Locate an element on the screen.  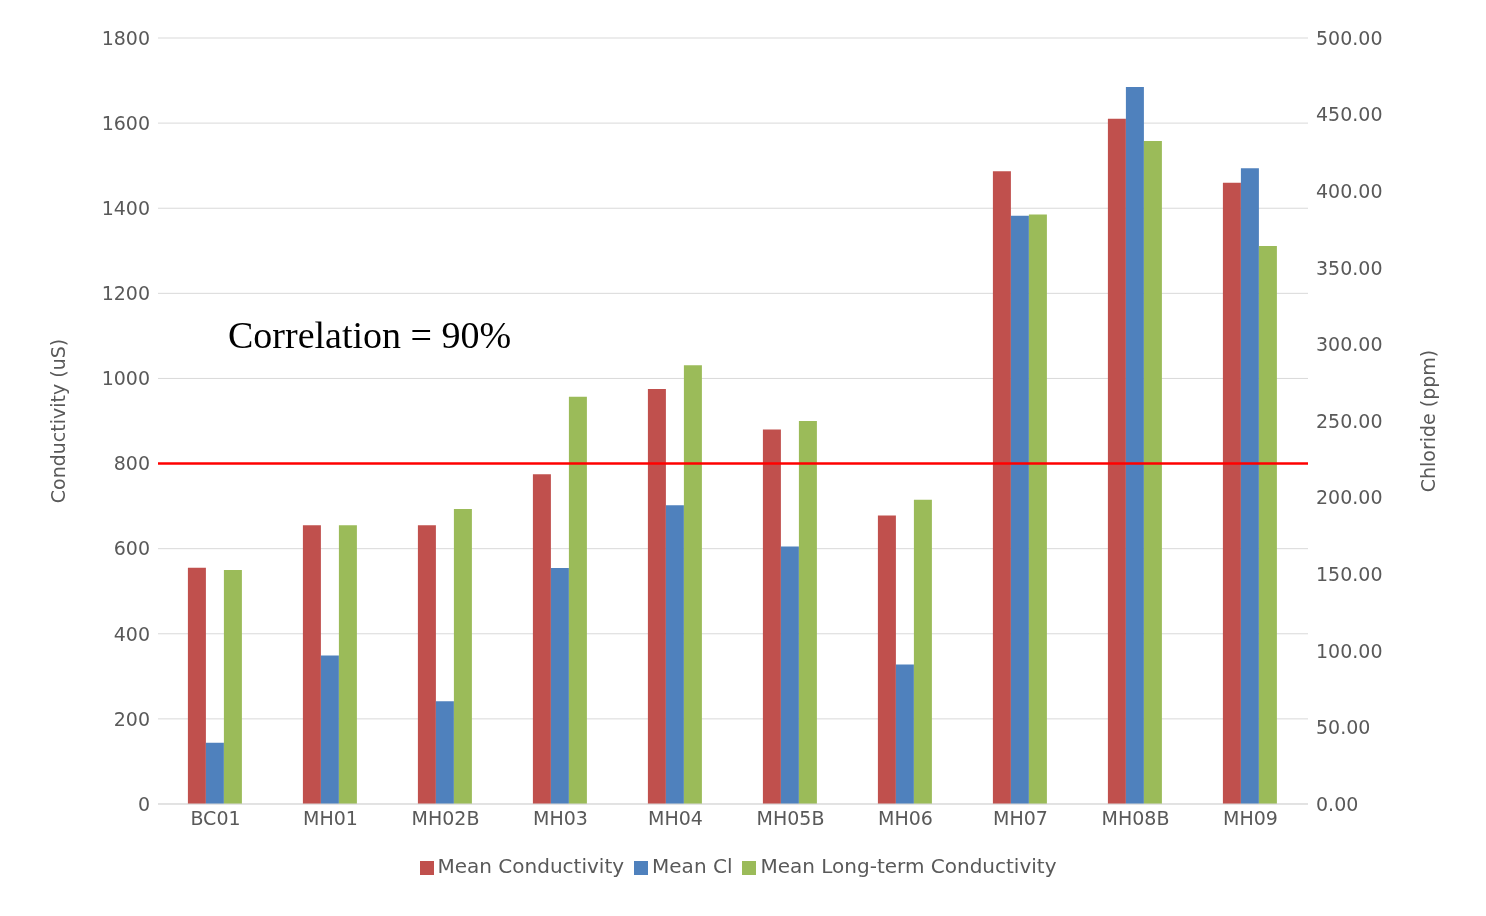
y-tick-label: 1800 is located at coordinates (125, 37).